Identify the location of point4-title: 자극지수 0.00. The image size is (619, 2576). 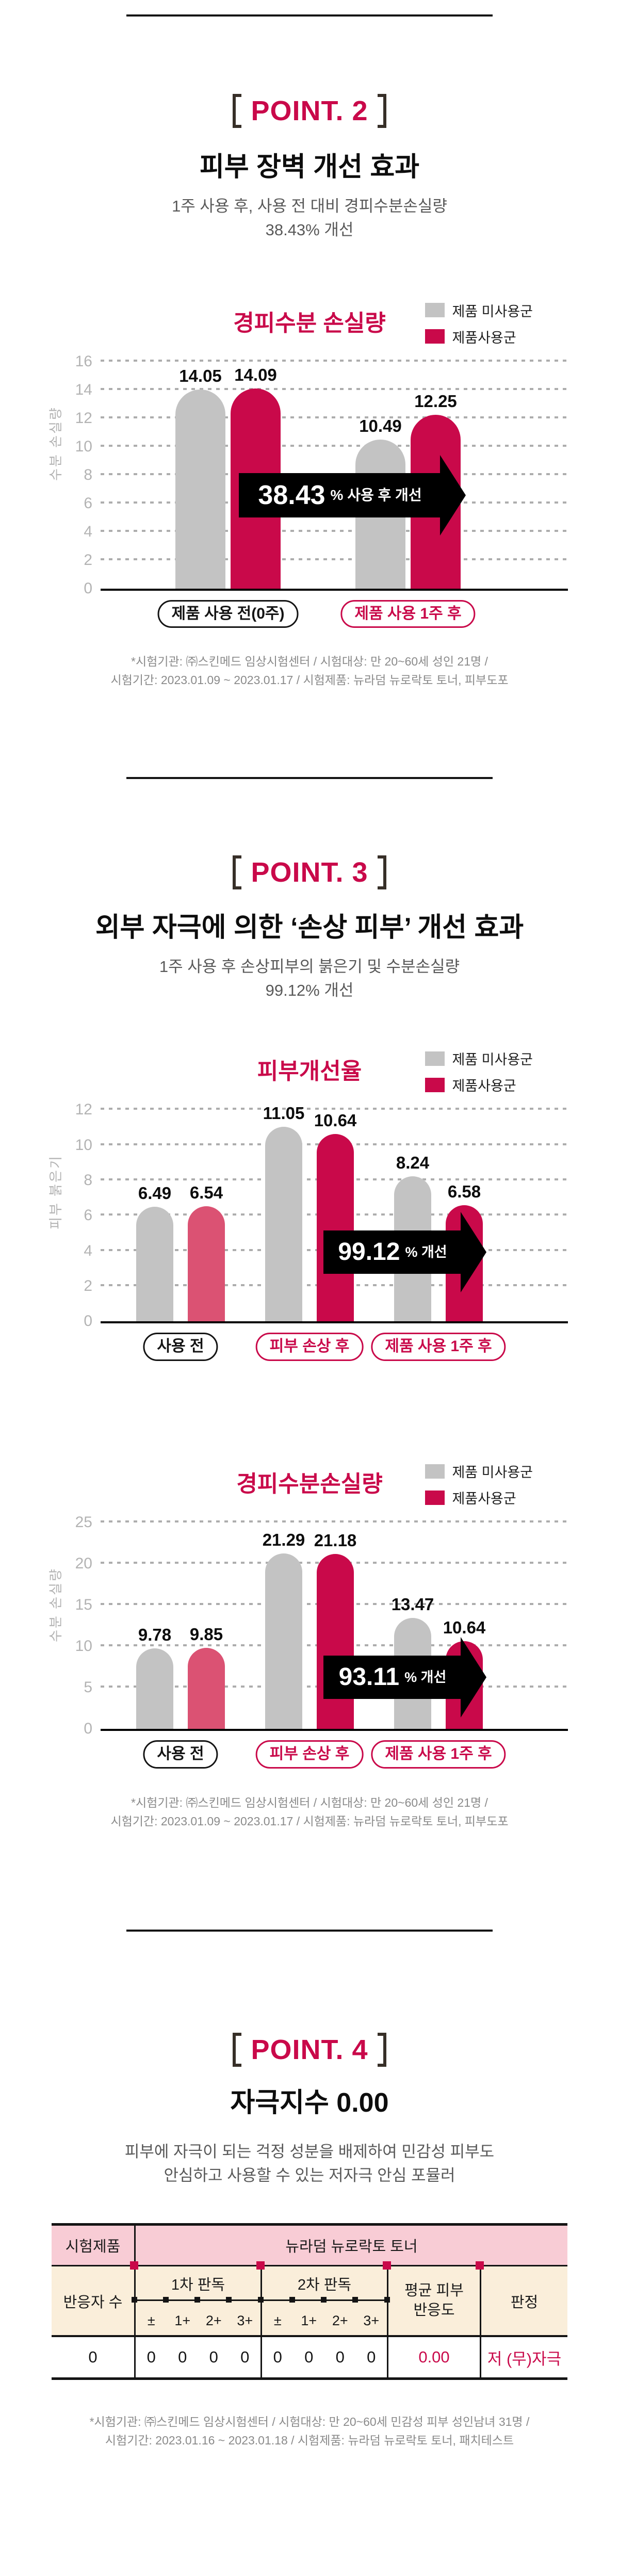
(309, 2103).